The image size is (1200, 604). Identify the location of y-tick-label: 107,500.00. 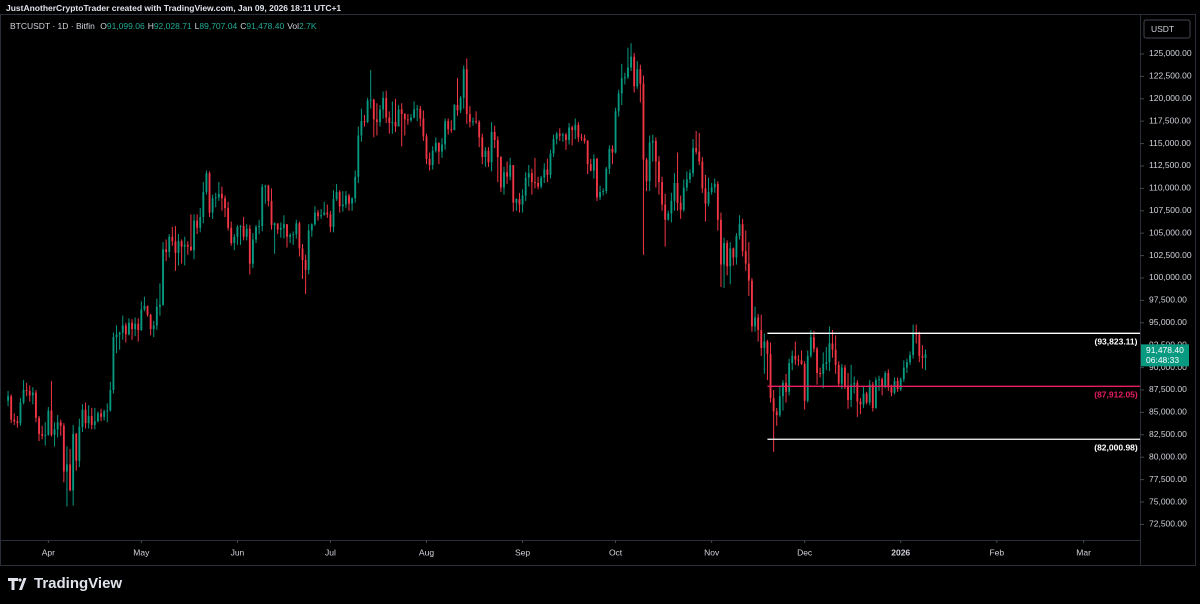
(1170, 210).